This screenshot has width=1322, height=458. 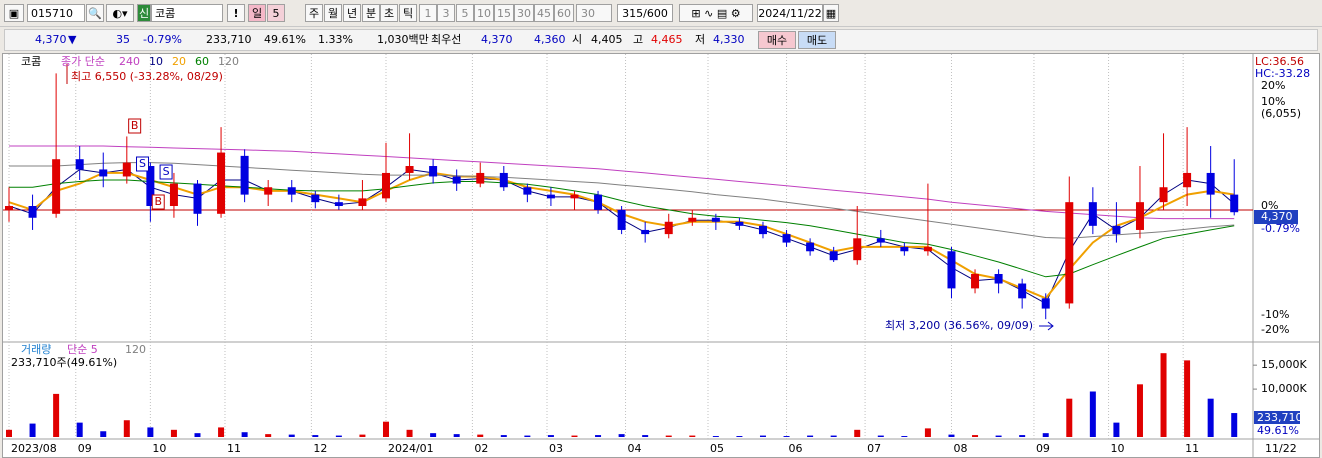 What do you see at coordinates (147, 76) in the screenshot?
I see `high-note: 최고 6,550 (-33.28%, 08/29)` at bounding box center [147, 76].